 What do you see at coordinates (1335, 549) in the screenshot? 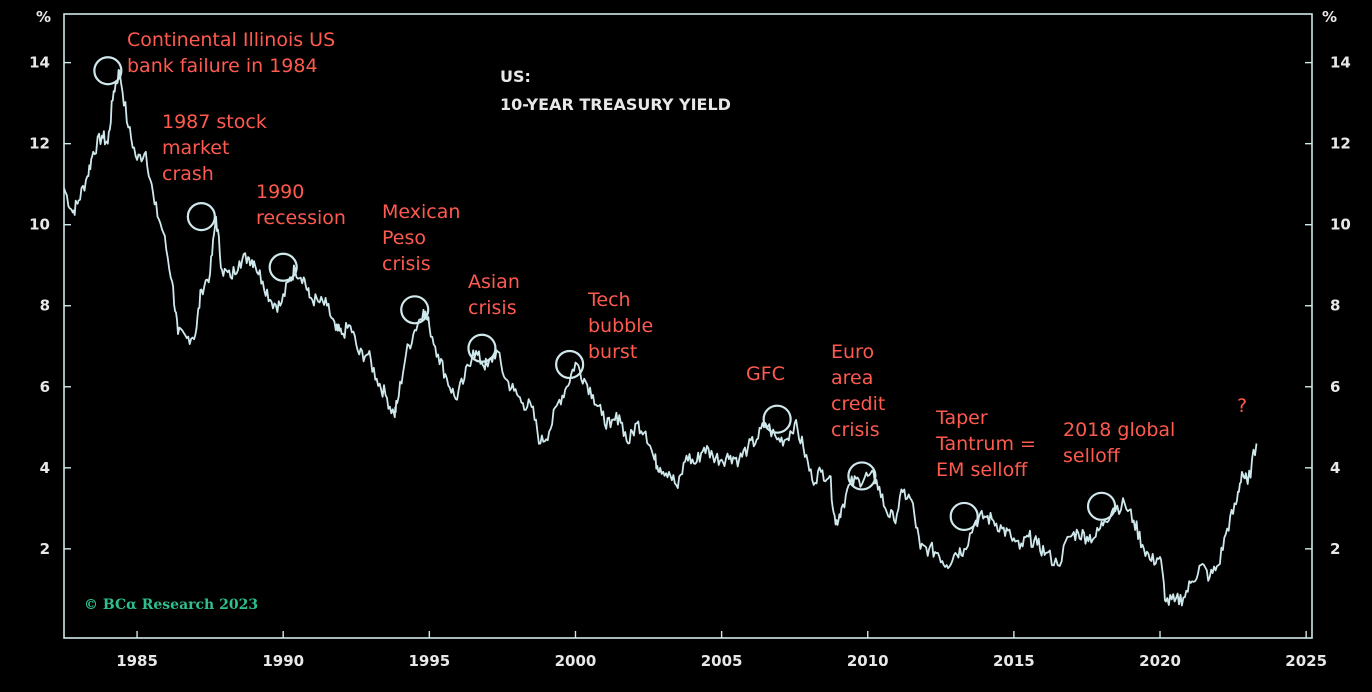
I see `y-tick-label-right: 2` at bounding box center [1335, 549].